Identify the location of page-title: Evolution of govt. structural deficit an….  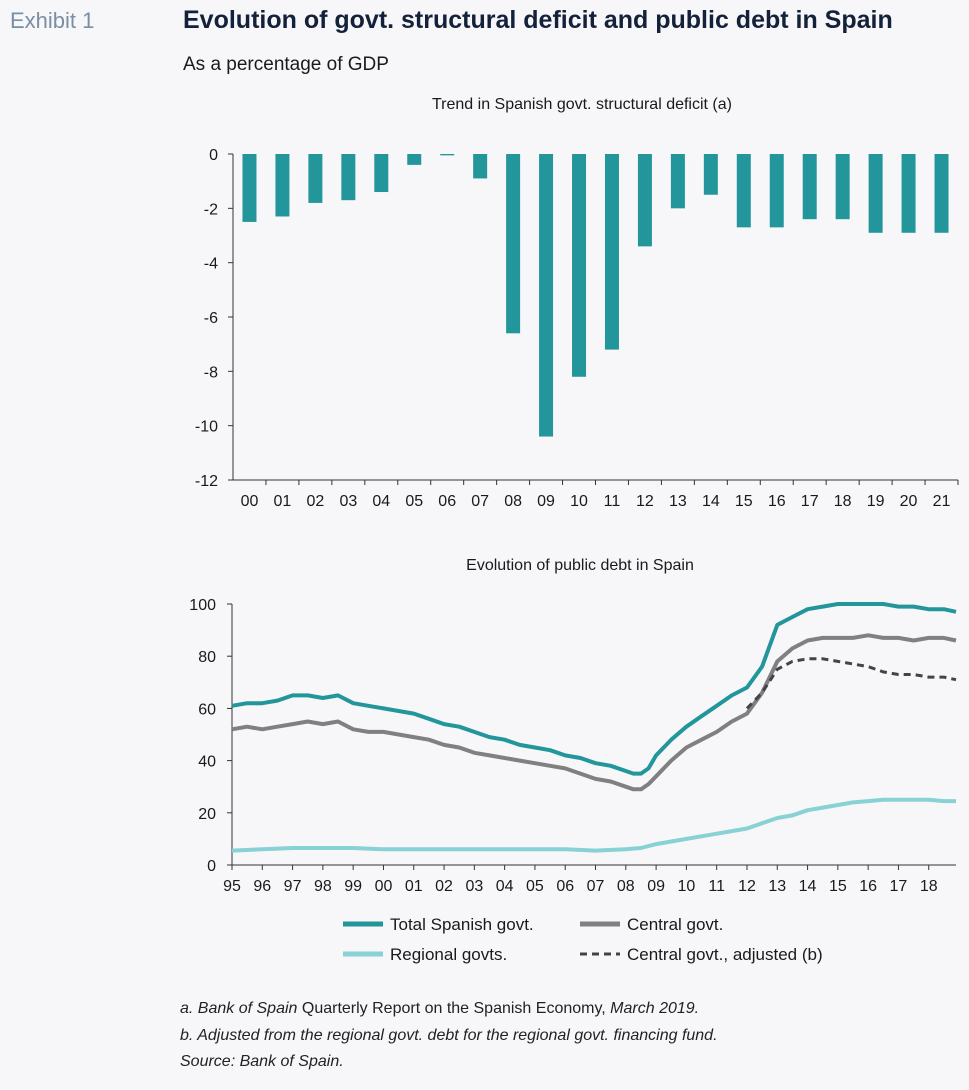
(538, 20).